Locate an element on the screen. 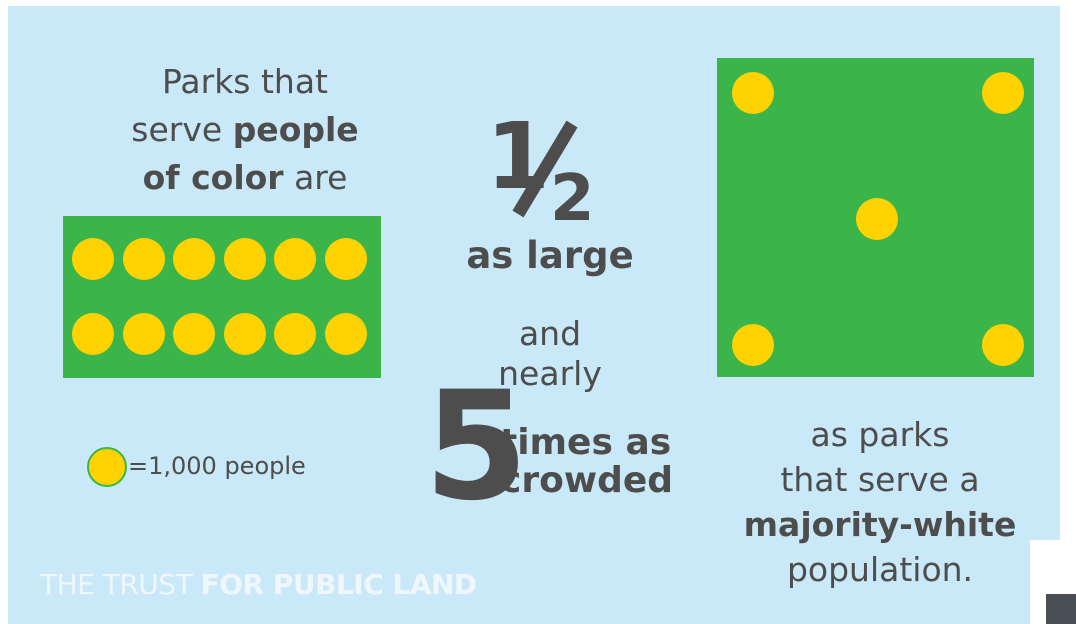 This screenshot has width=1076, height=624. left-heading-line1: Parks that is located at coordinates (244, 81).